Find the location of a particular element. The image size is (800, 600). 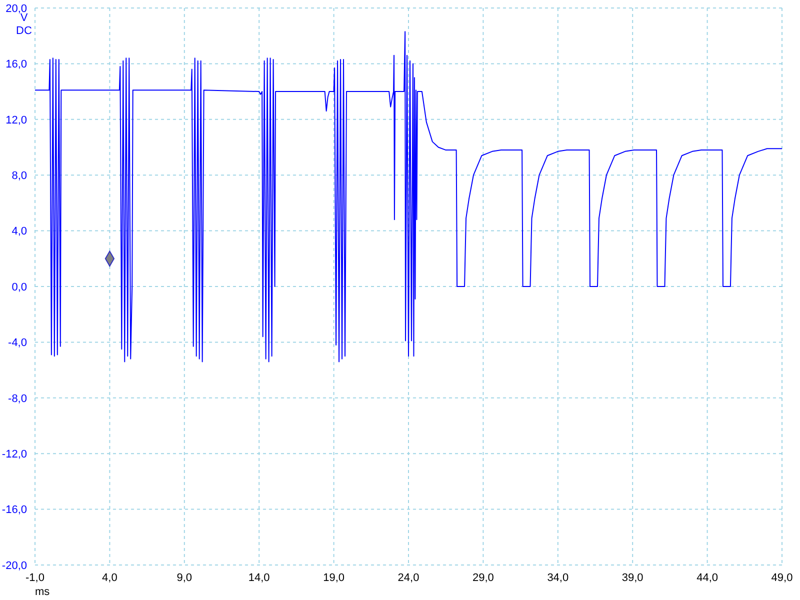

x-tick-label: 44,0 is located at coordinates (707, 578).